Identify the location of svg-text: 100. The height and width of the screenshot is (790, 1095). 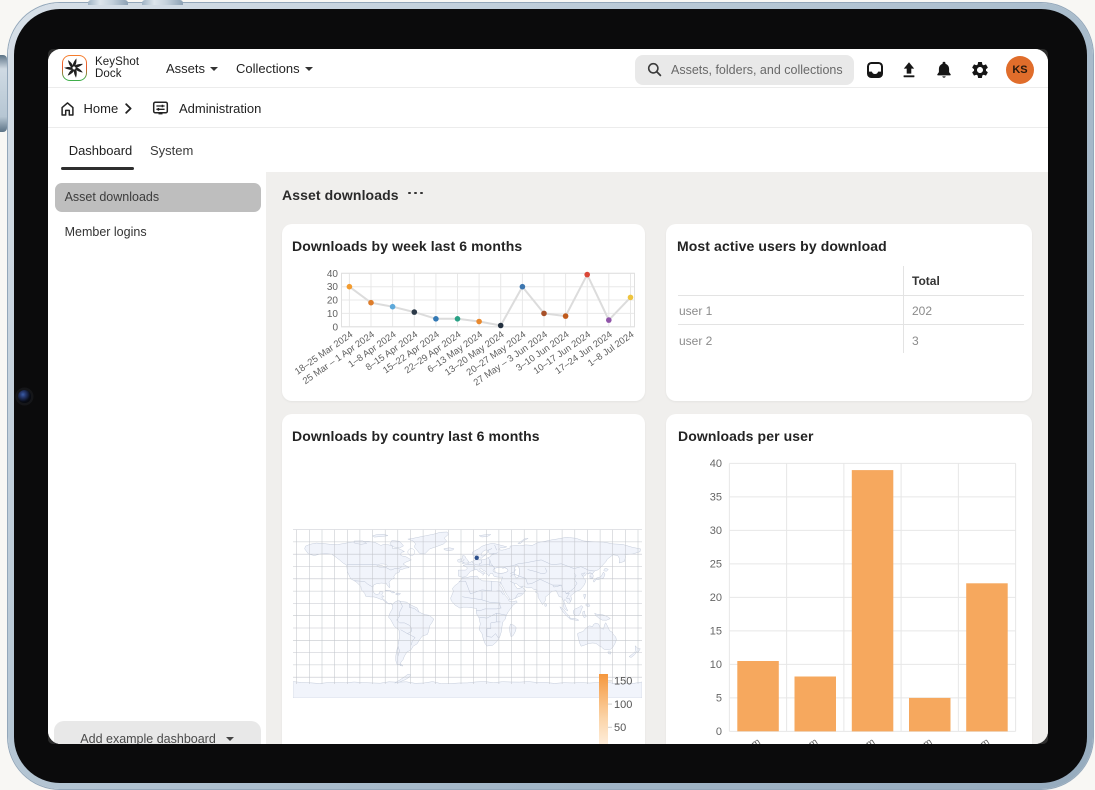
(623, 704).